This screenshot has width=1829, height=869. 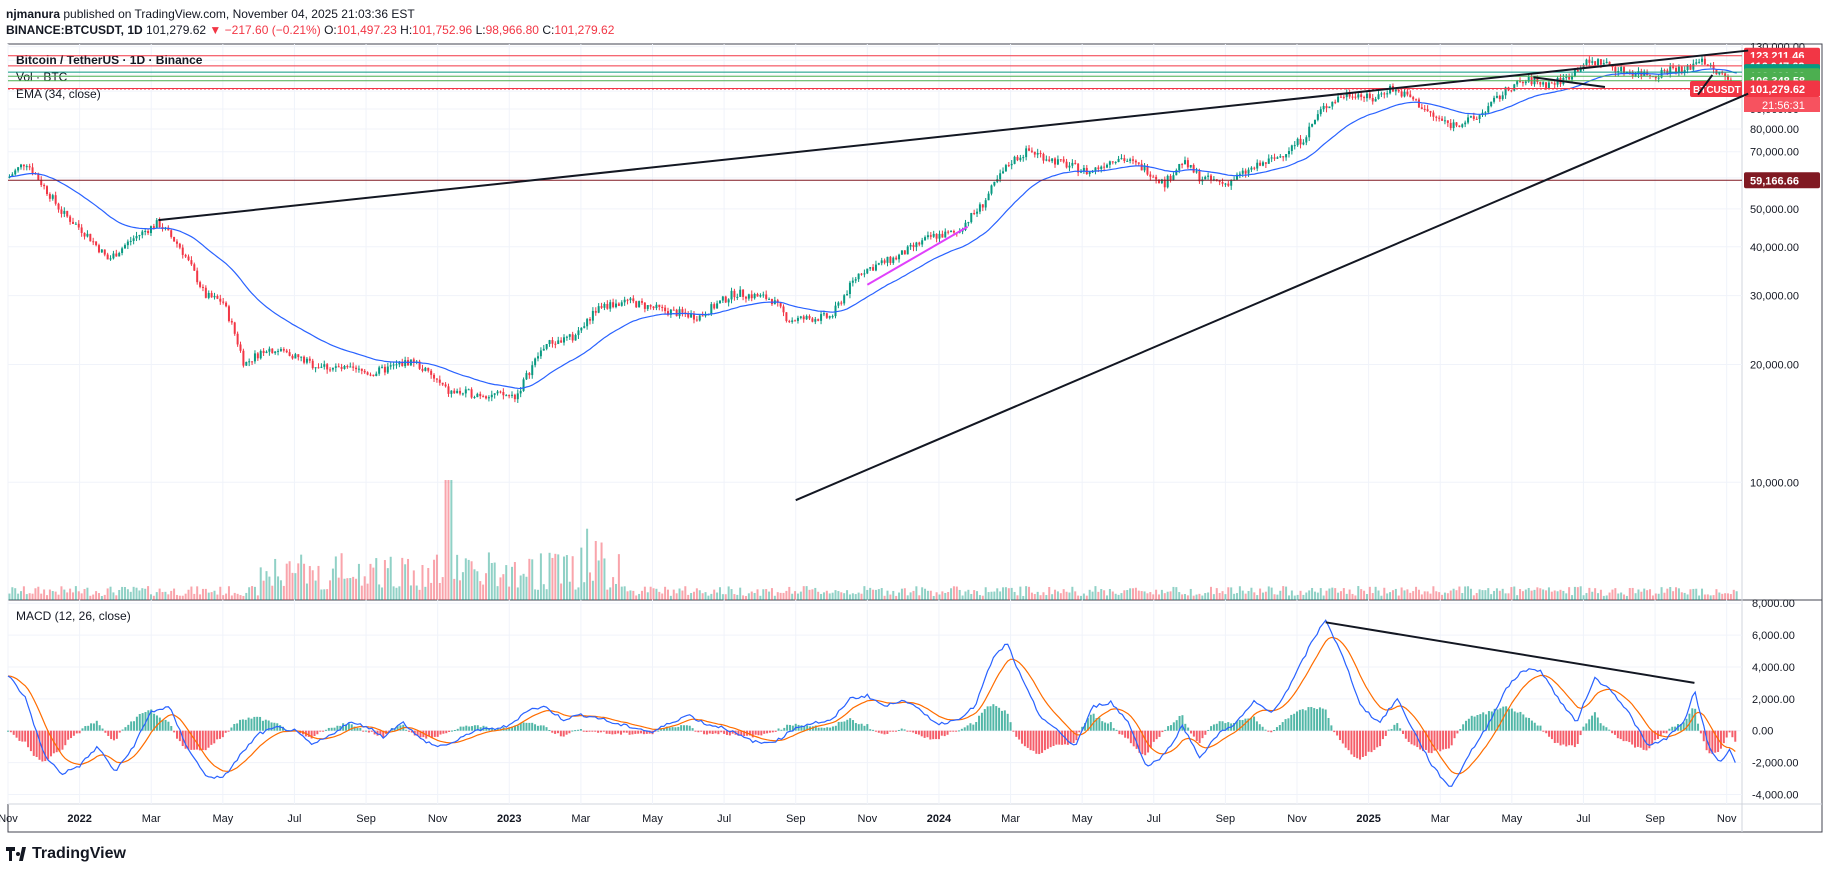 I want to click on time-tick-label: Jul, so click(x=1583, y=819).